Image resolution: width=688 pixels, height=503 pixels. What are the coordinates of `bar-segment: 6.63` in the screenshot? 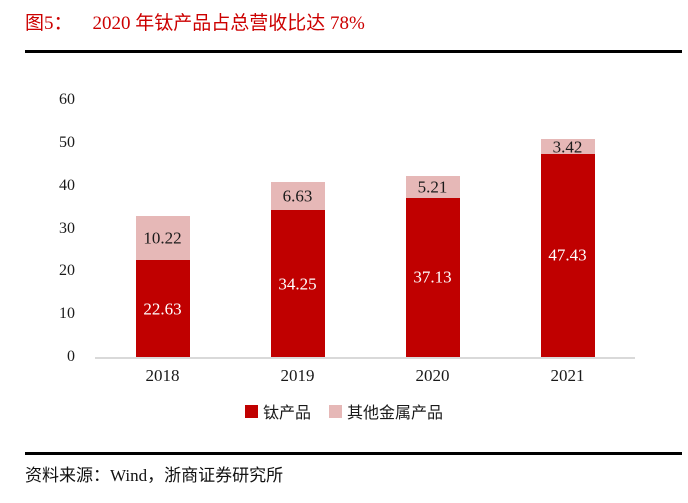 It's located at (297, 196).